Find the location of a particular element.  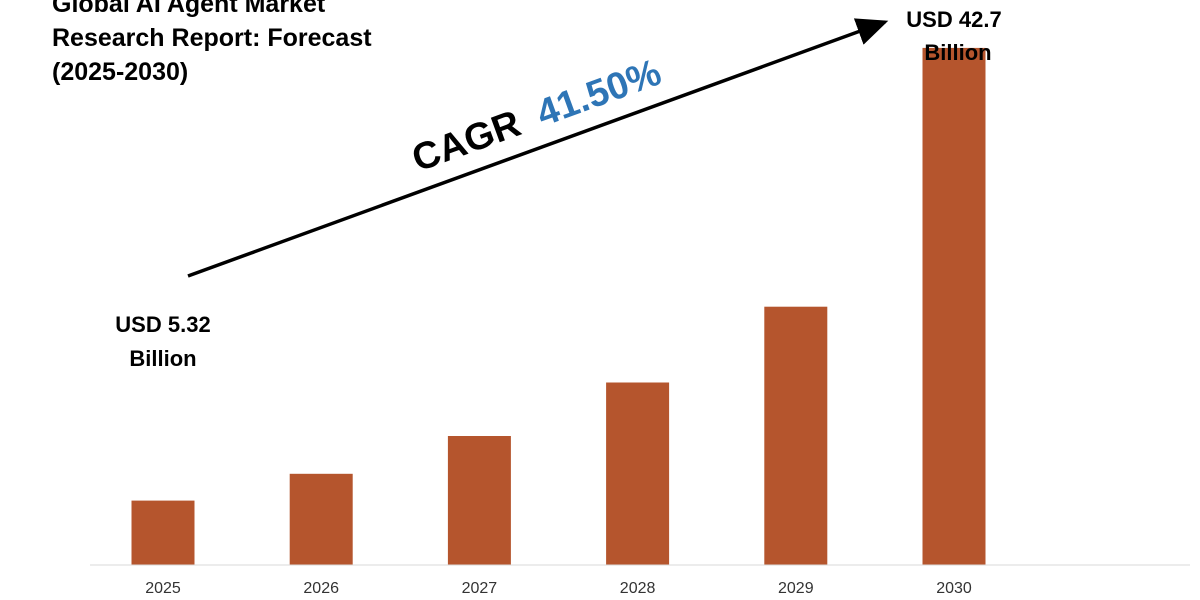

x-tick-label-2025: 2025 is located at coordinates (163, 588).